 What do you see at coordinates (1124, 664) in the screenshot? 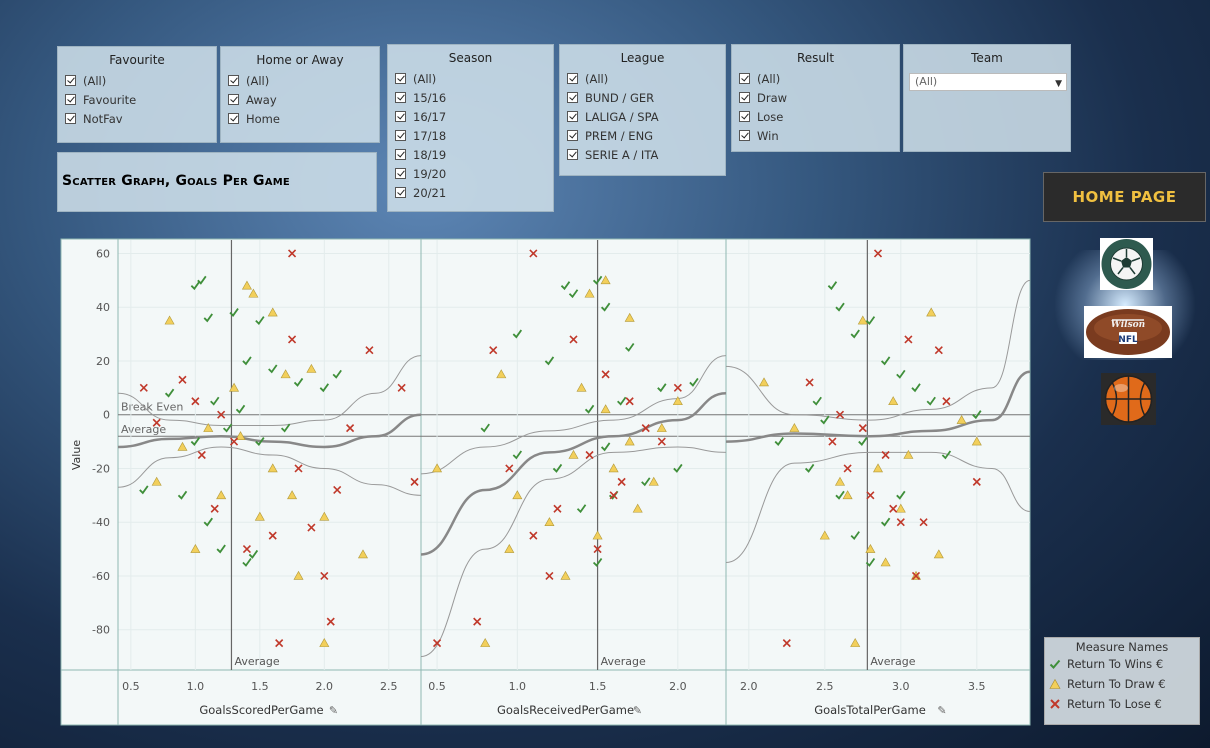
I see `legend-item: Return To Wins €` at bounding box center [1124, 664].